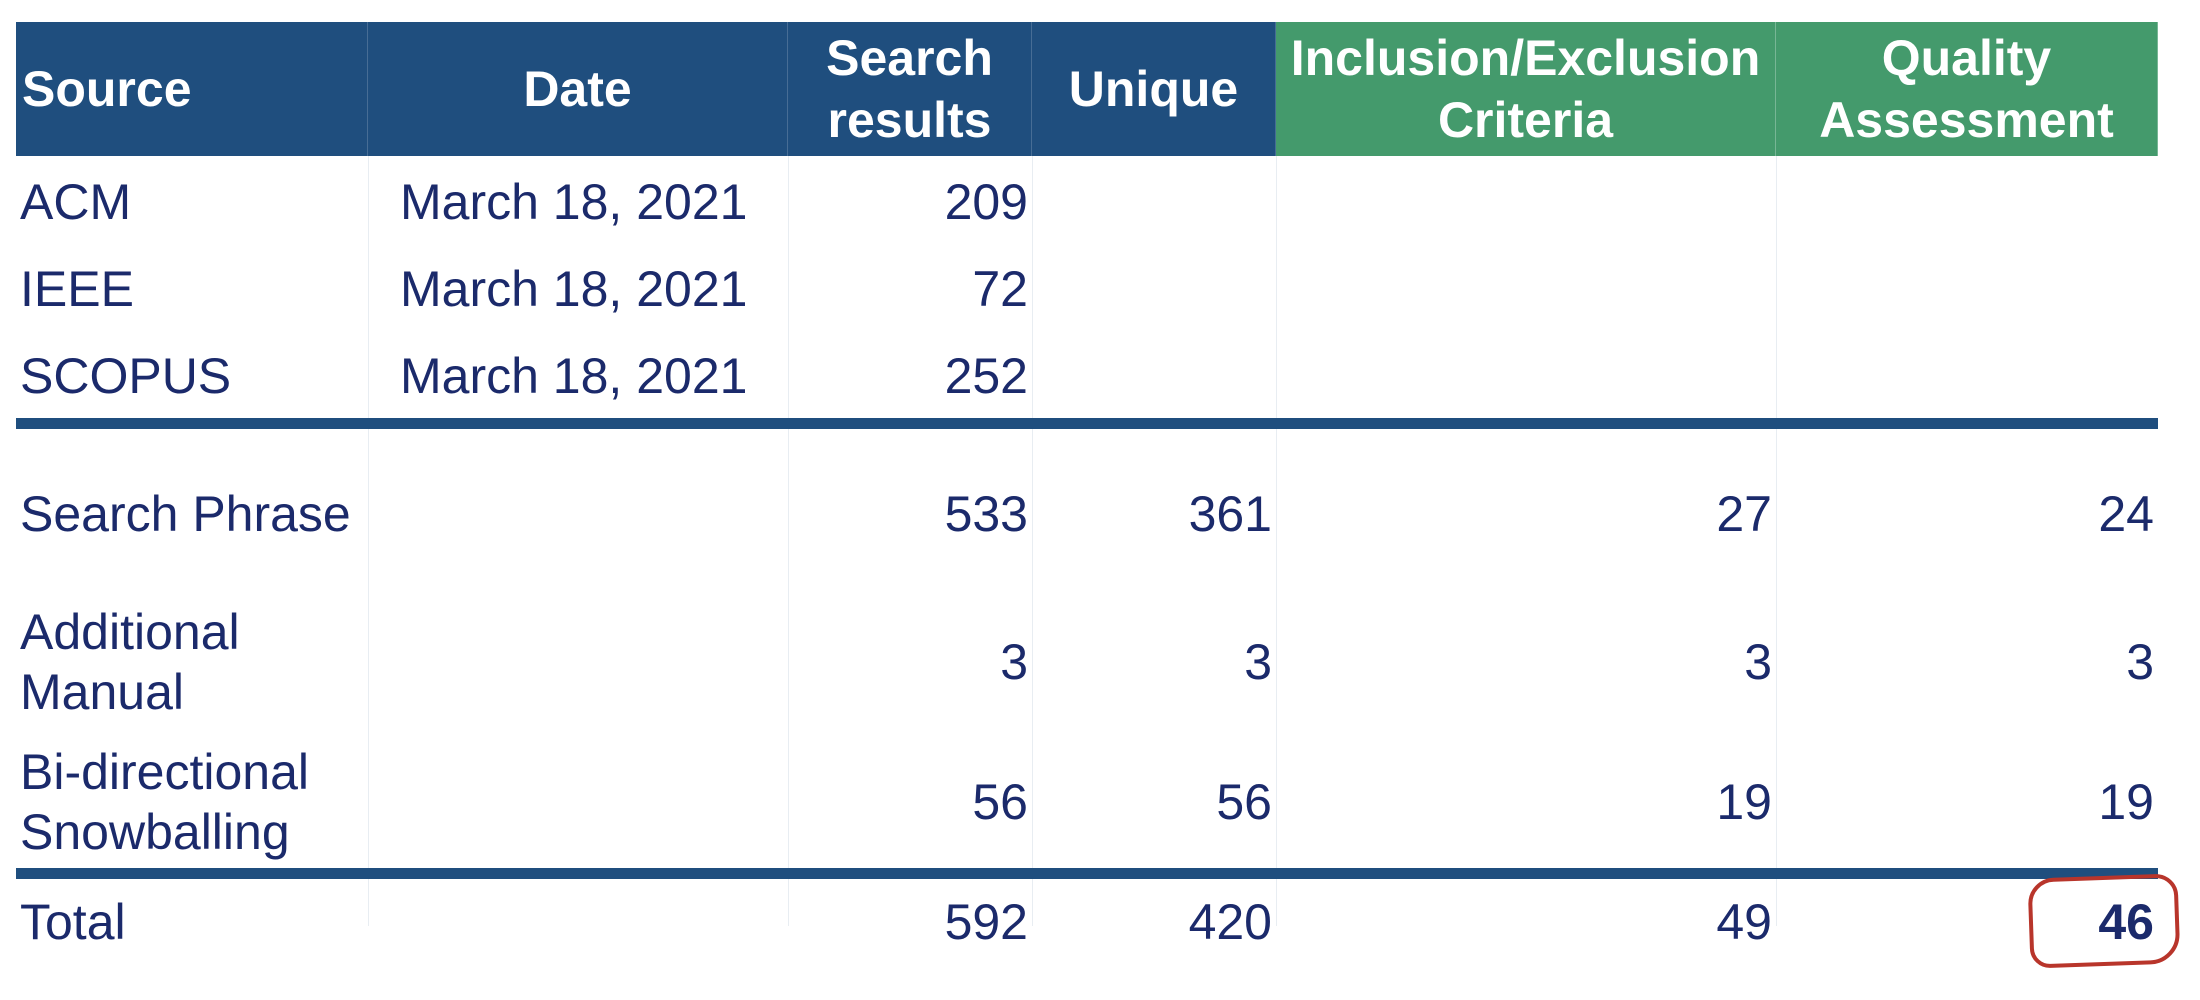 The width and height of the screenshot is (2200, 1000). I want to click on header-search-results: Search results, so click(910, 89).